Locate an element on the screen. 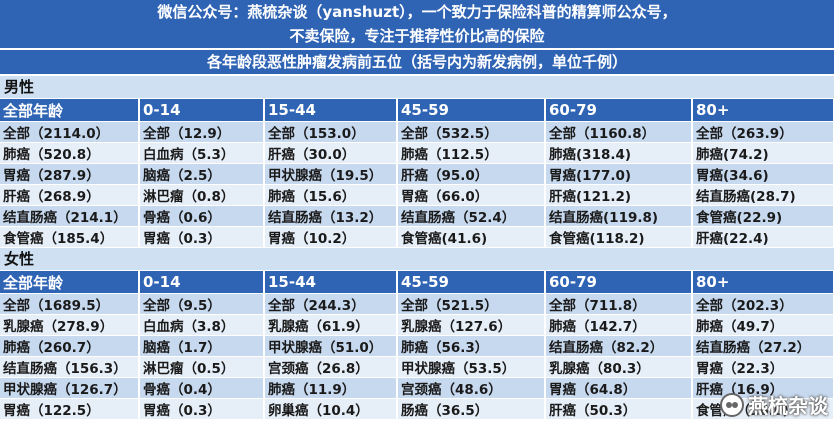  table-cell: 肠癌（36.5） is located at coordinates (471, 409).